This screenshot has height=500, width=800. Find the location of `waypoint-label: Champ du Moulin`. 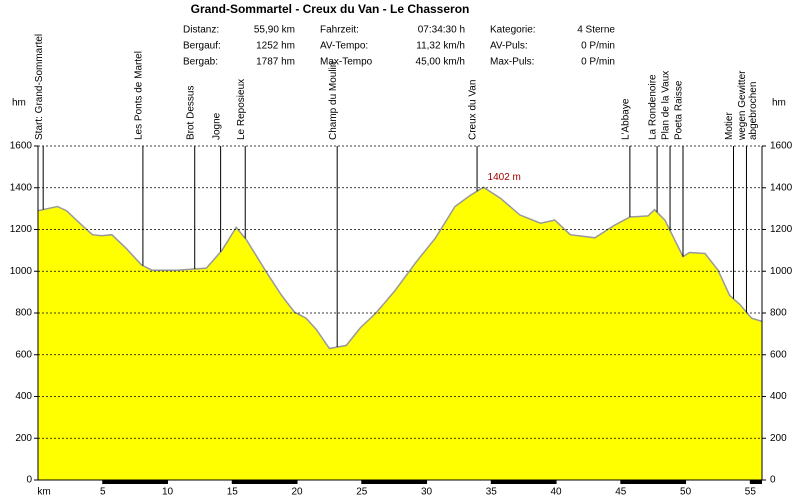

waypoint-label: Champ du Moulin is located at coordinates (333, 101).